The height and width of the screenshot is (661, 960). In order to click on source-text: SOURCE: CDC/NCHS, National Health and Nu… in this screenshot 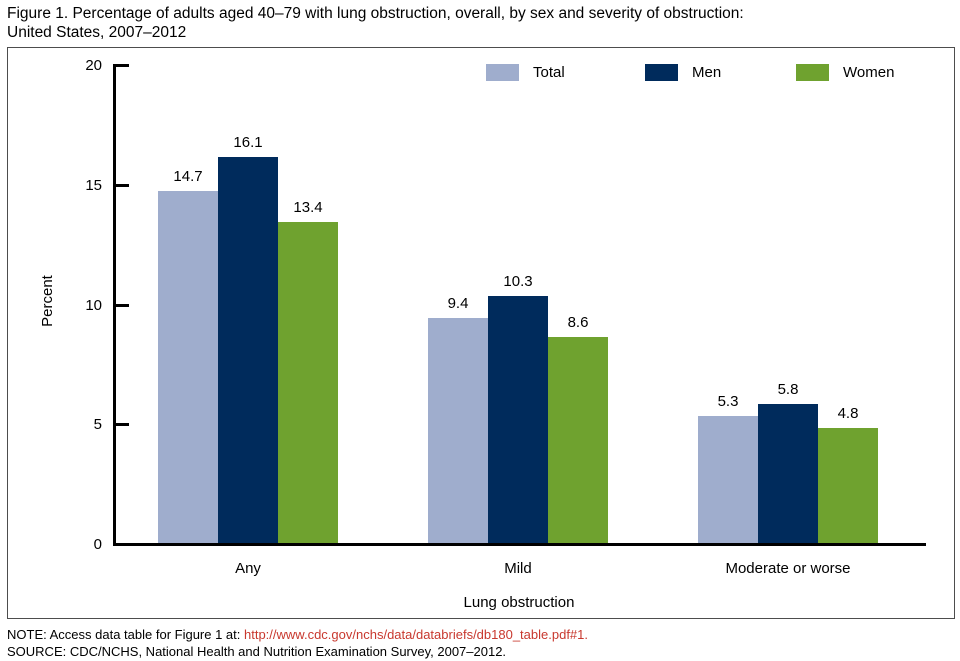, I will do `click(257, 651)`.